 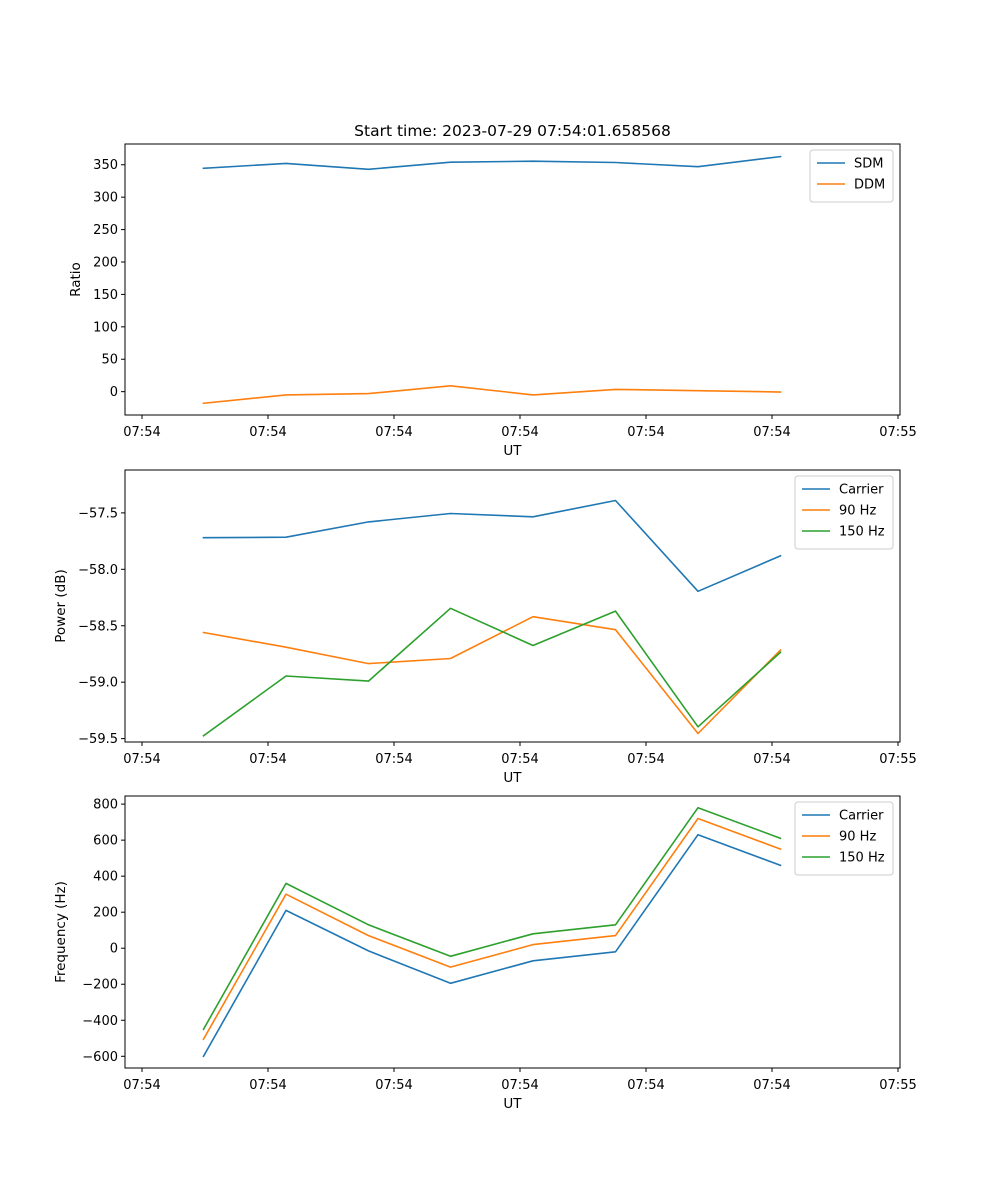 I want to click on figure-title: Start time: 2023-07-29 07:54:01.658568, so click(x=512, y=131).